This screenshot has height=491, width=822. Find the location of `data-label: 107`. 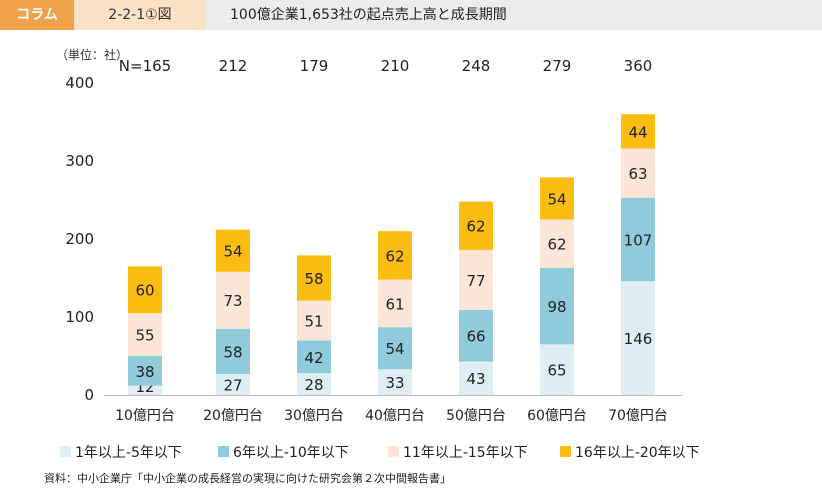

data-label: 107 is located at coordinates (638, 240).